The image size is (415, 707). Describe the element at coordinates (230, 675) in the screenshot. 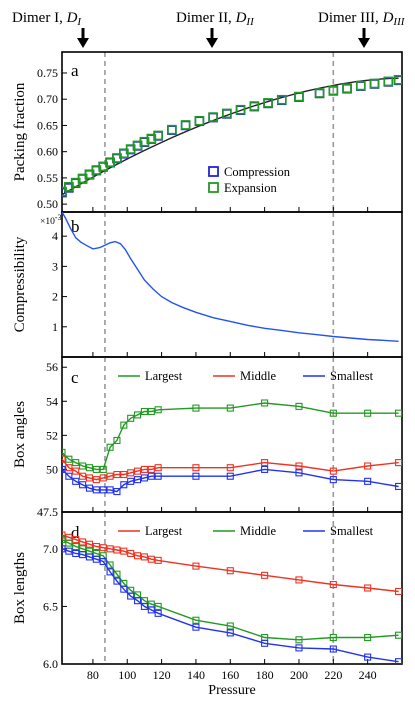

I see `x-tick-label: 160` at that location.